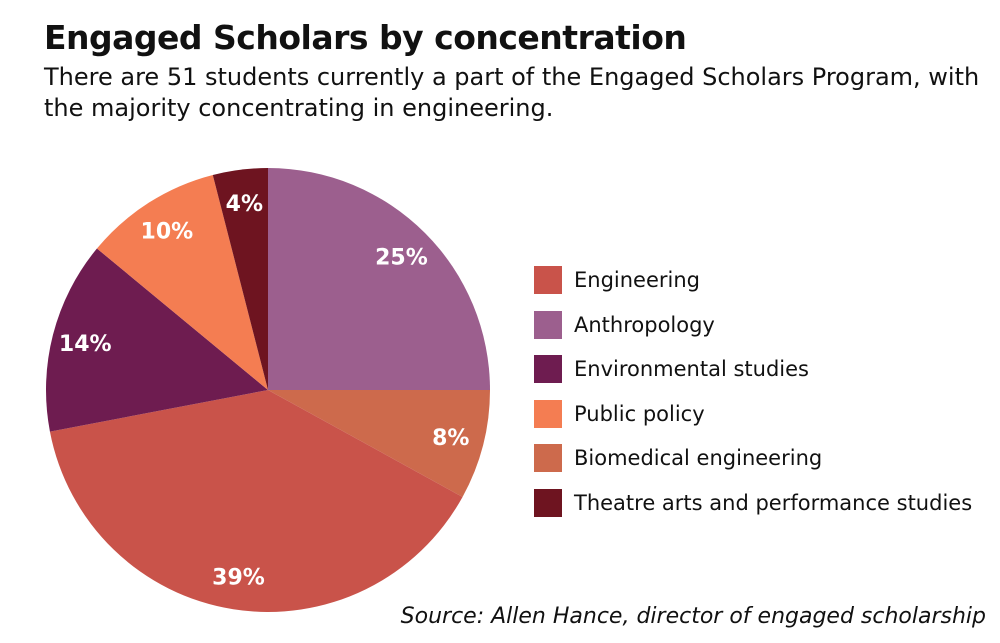 The width and height of the screenshot is (1000, 643). What do you see at coordinates (773, 502) in the screenshot?
I see `legend-label: Theatre arts and performance studies` at bounding box center [773, 502].